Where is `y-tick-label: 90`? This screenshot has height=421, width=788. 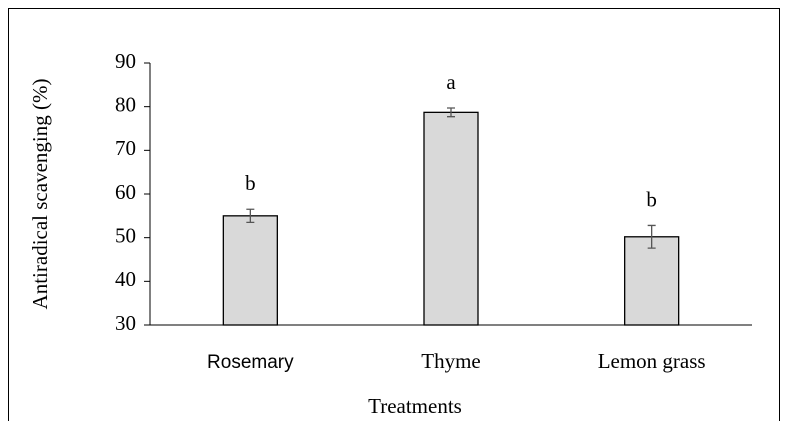
y-tick-label: 90 is located at coordinates (125, 61).